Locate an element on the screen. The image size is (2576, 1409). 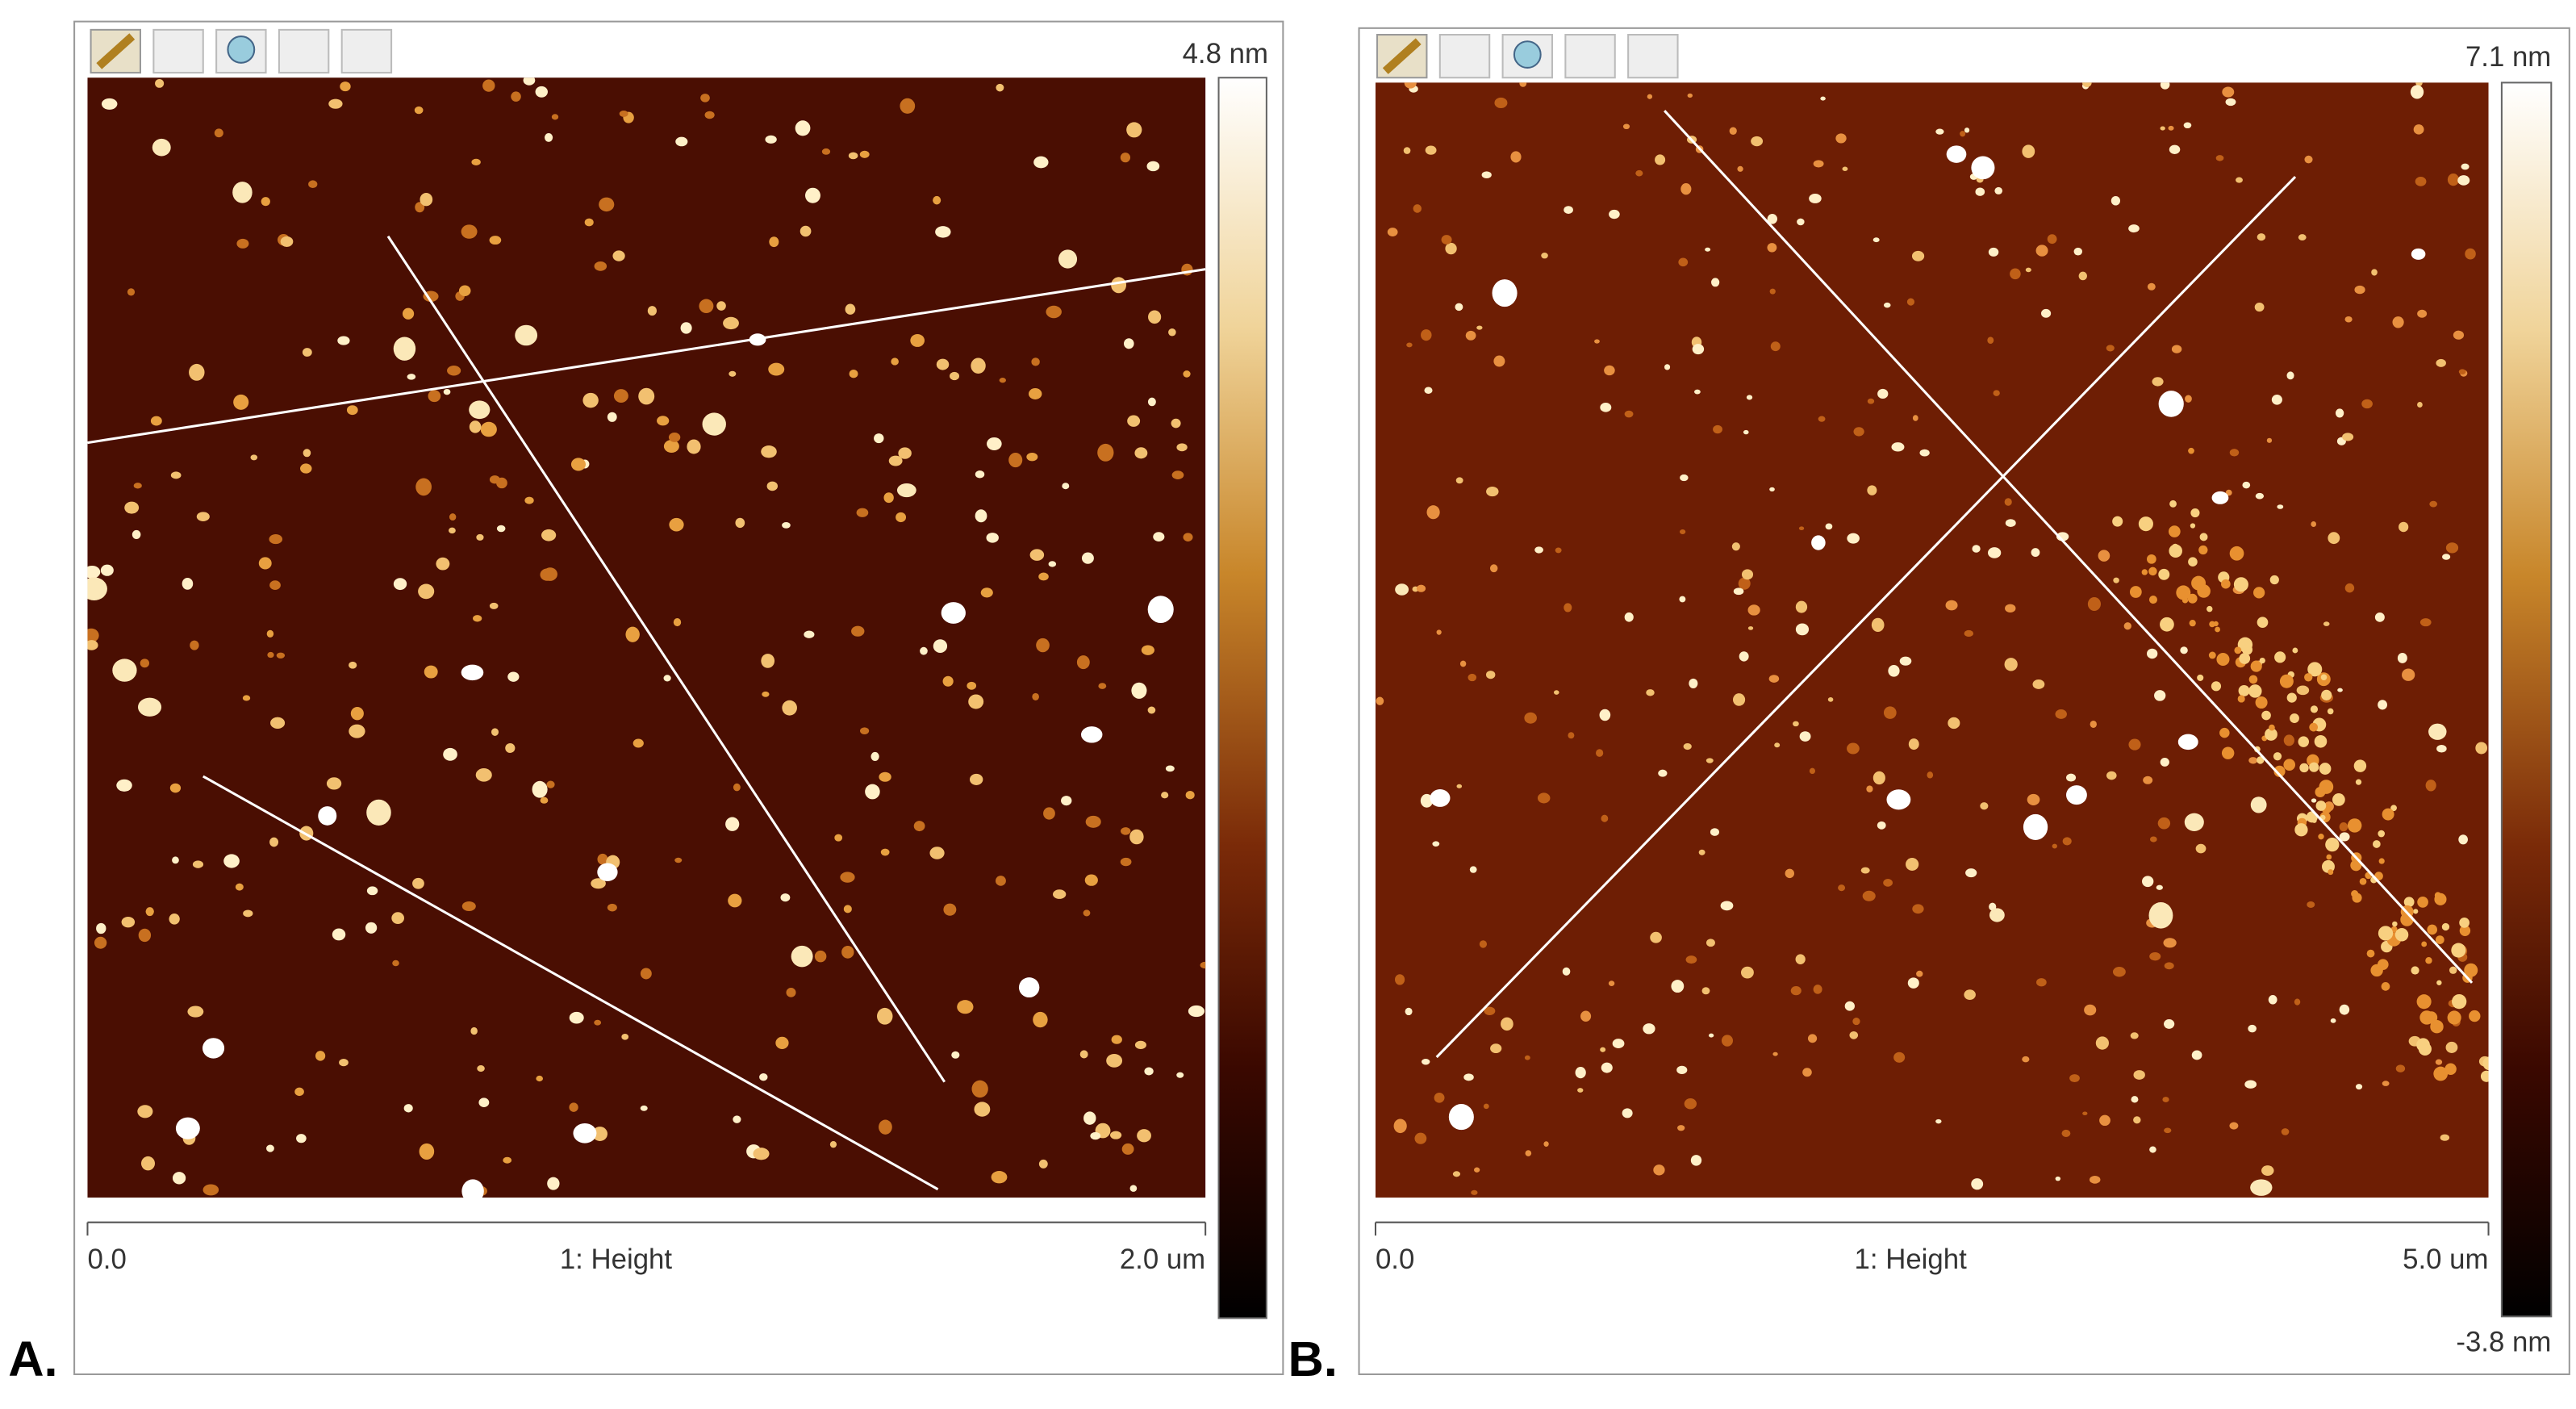
section-line is located at coordinates (666, 659).